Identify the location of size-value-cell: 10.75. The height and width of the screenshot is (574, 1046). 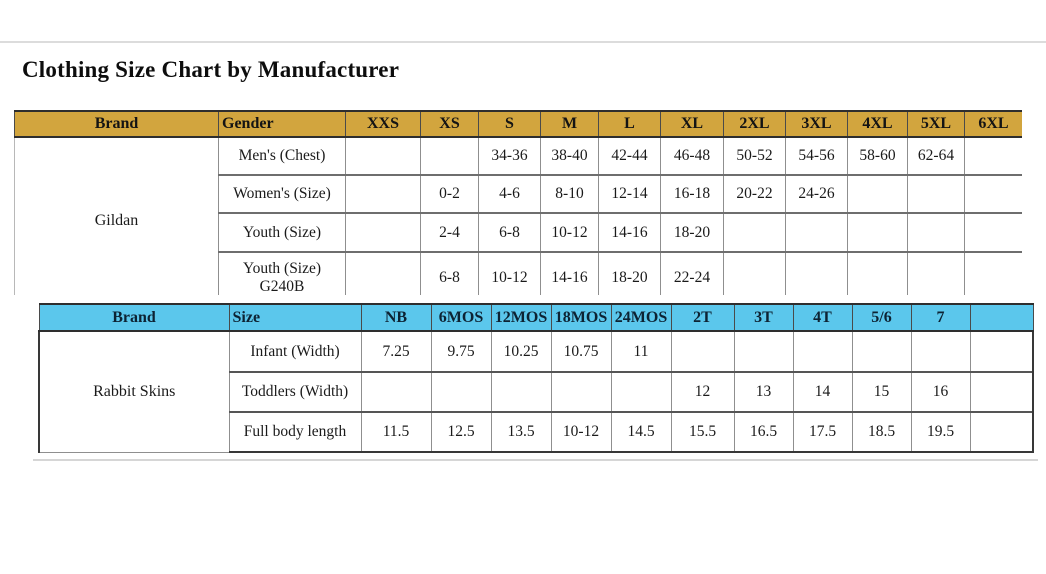
(581, 351).